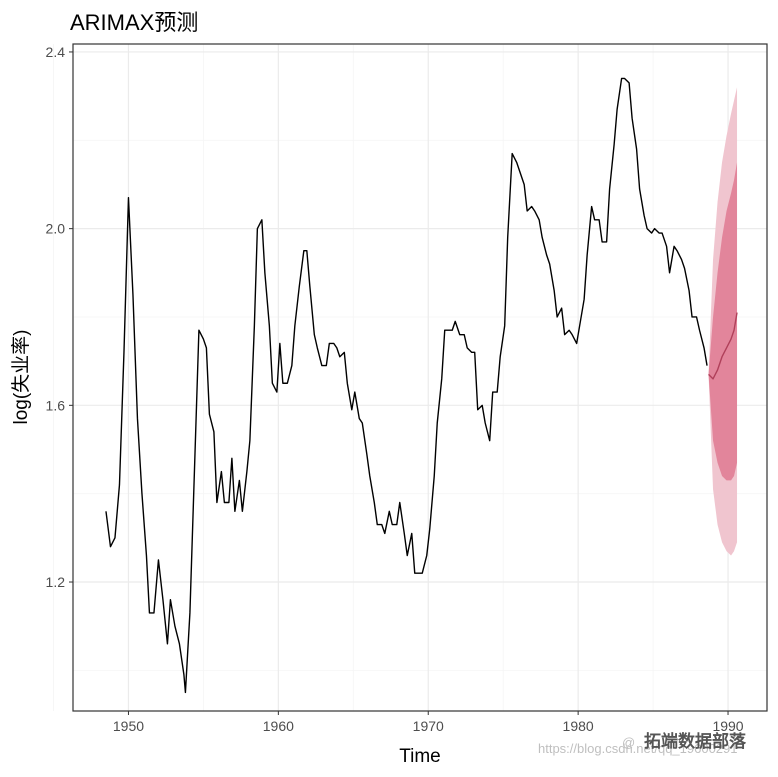 The image size is (778, 777). I want to click on x-tick-label: 1950, so click(128, 726).